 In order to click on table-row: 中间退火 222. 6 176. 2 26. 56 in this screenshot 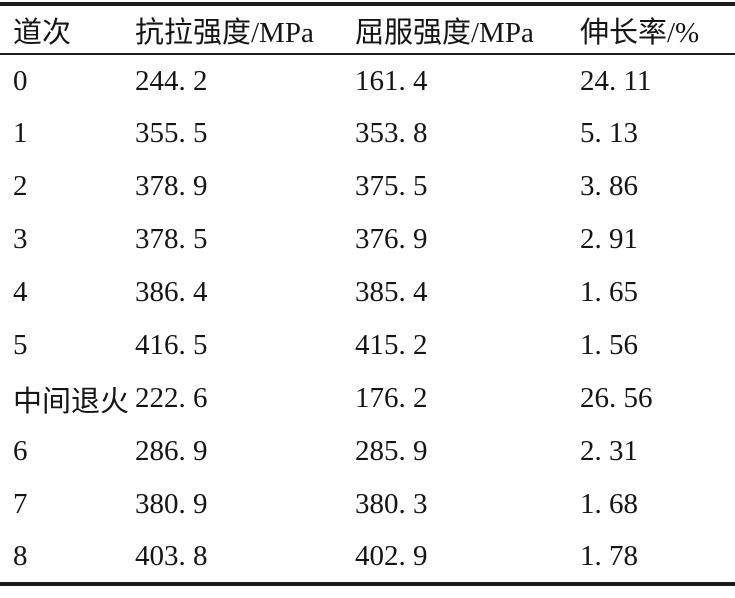, I will do `click(367, 398)`.